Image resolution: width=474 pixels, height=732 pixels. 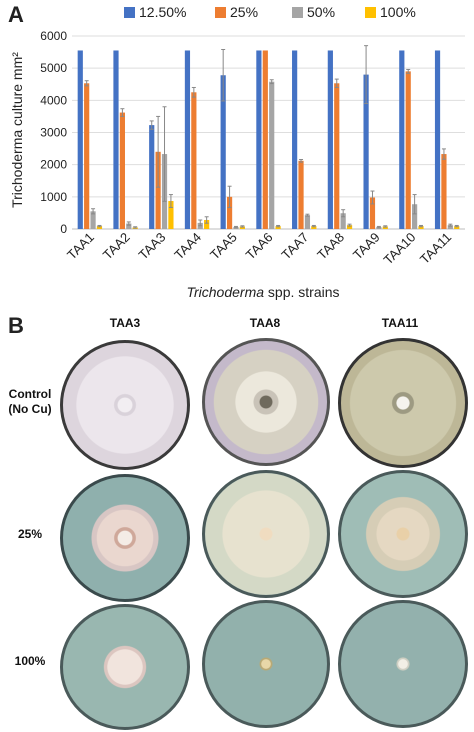 I want to click on bar-taa11-50pct, so click(x=450, y=227).